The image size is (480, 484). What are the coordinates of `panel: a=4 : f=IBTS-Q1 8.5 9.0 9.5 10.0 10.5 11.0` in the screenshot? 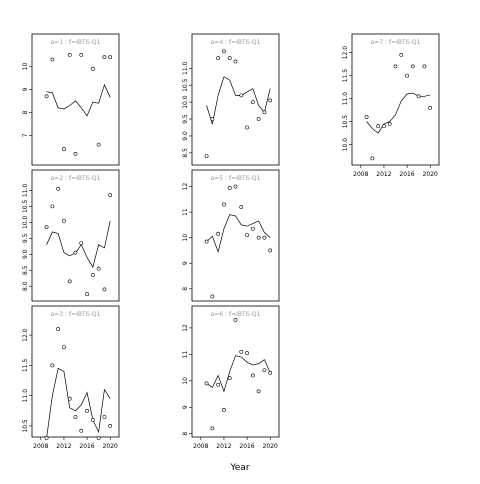 It's located at (231, 99).